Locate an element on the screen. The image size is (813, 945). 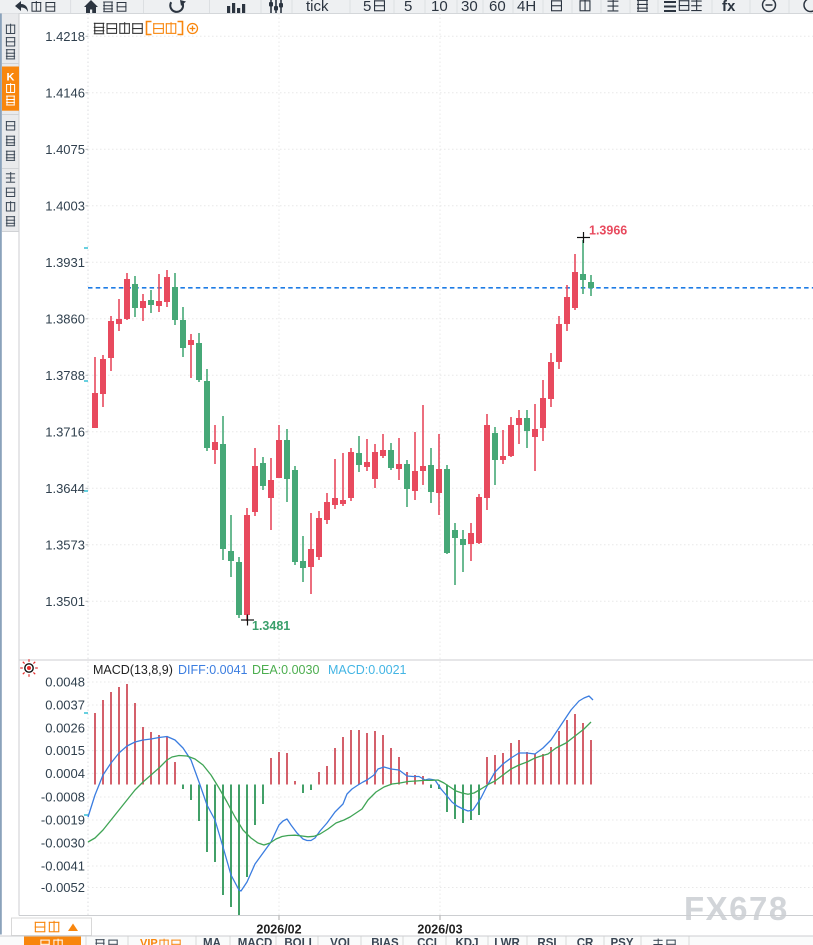
svg-text: DIFF:0.0041 is located at coordinates (213, 670).